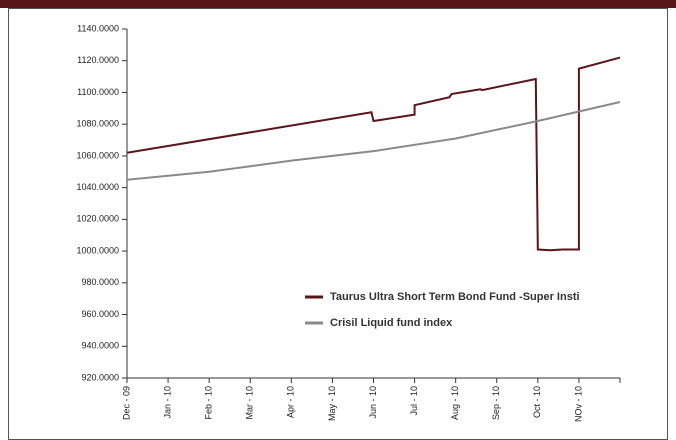 The image size is (676, 440). Describe the element at coordinates (578, 404) in the screenshot. I see `x-tick-label: NOv - 10` at that location.